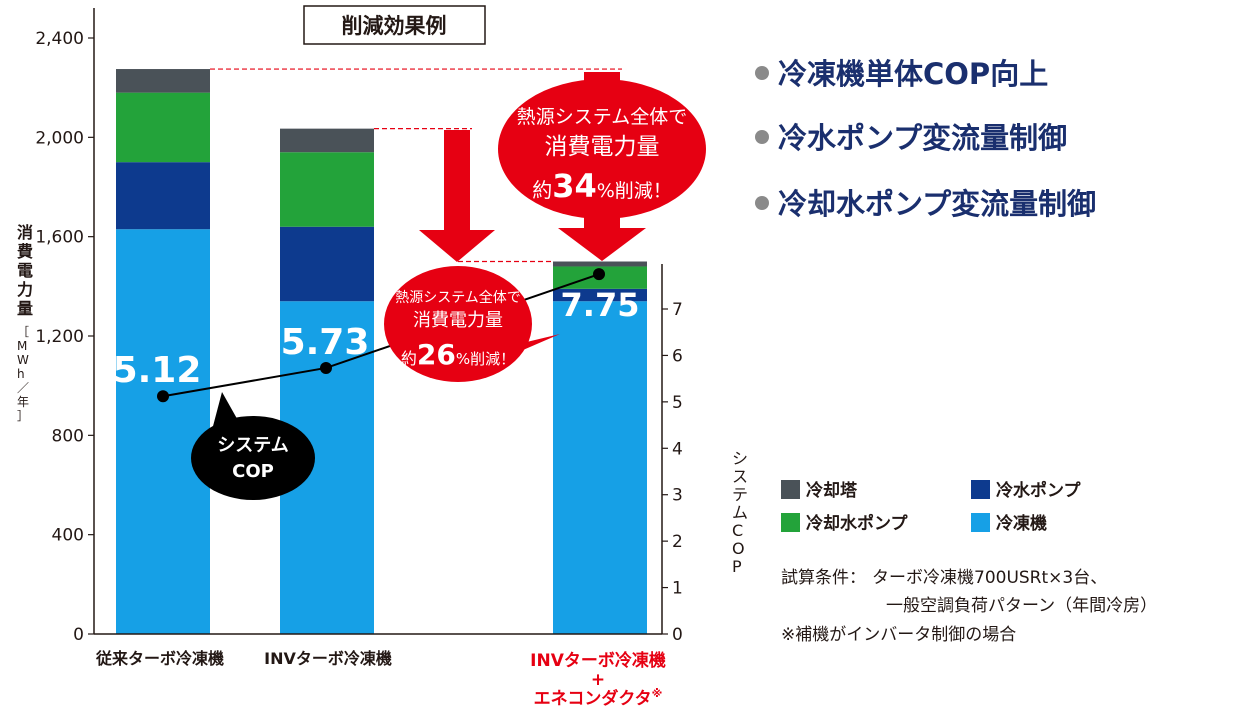  I want to click on left-tick-label: 400, so click(68, 536).